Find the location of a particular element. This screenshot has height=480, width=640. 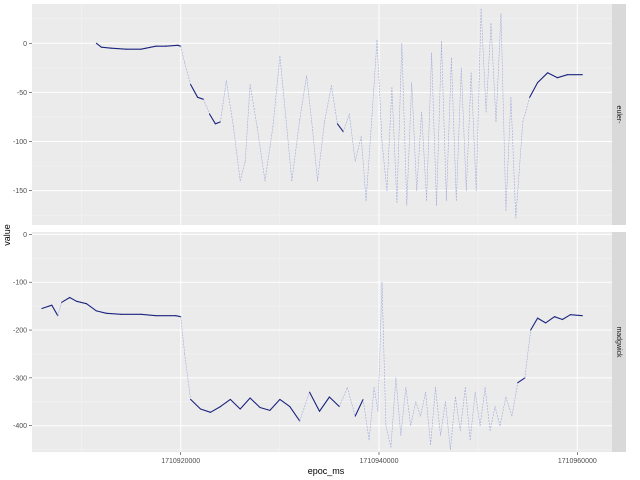

x-axis-title: epoc_ms is located at coordinates (326, 471).